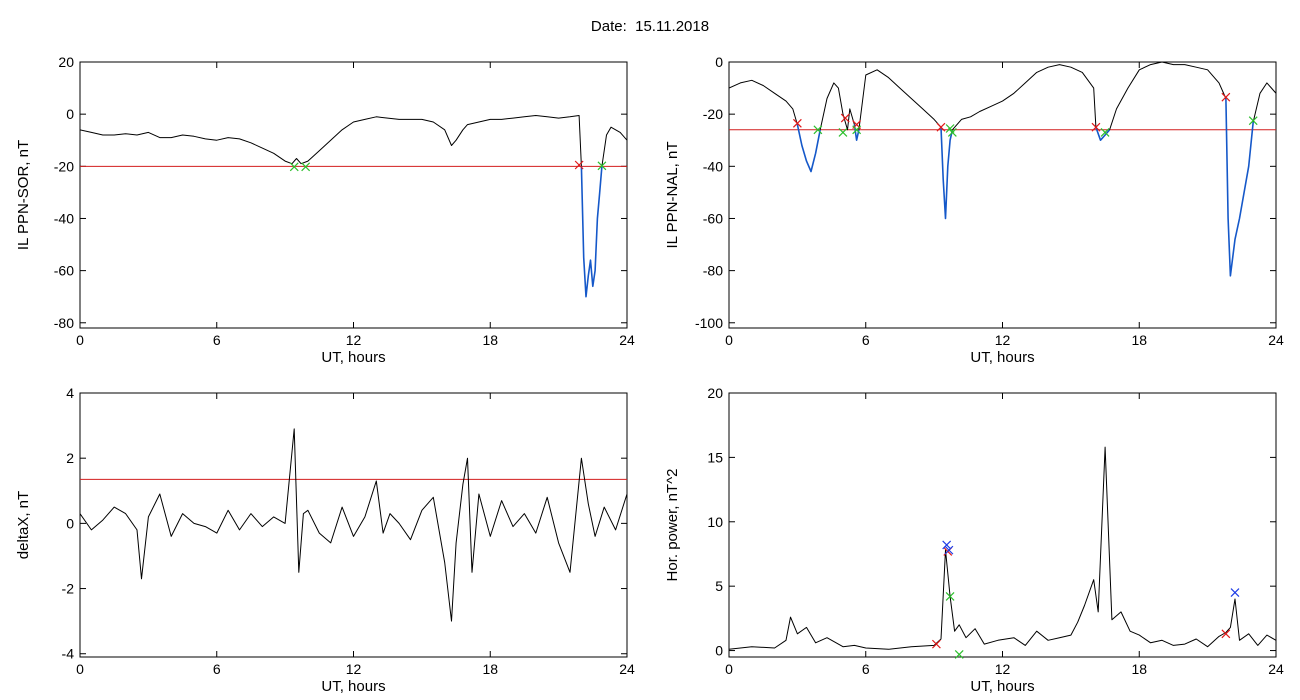 This screenshot has height=700, width=1300. I want to click on y-tick-label: -100, so click(709, 323).